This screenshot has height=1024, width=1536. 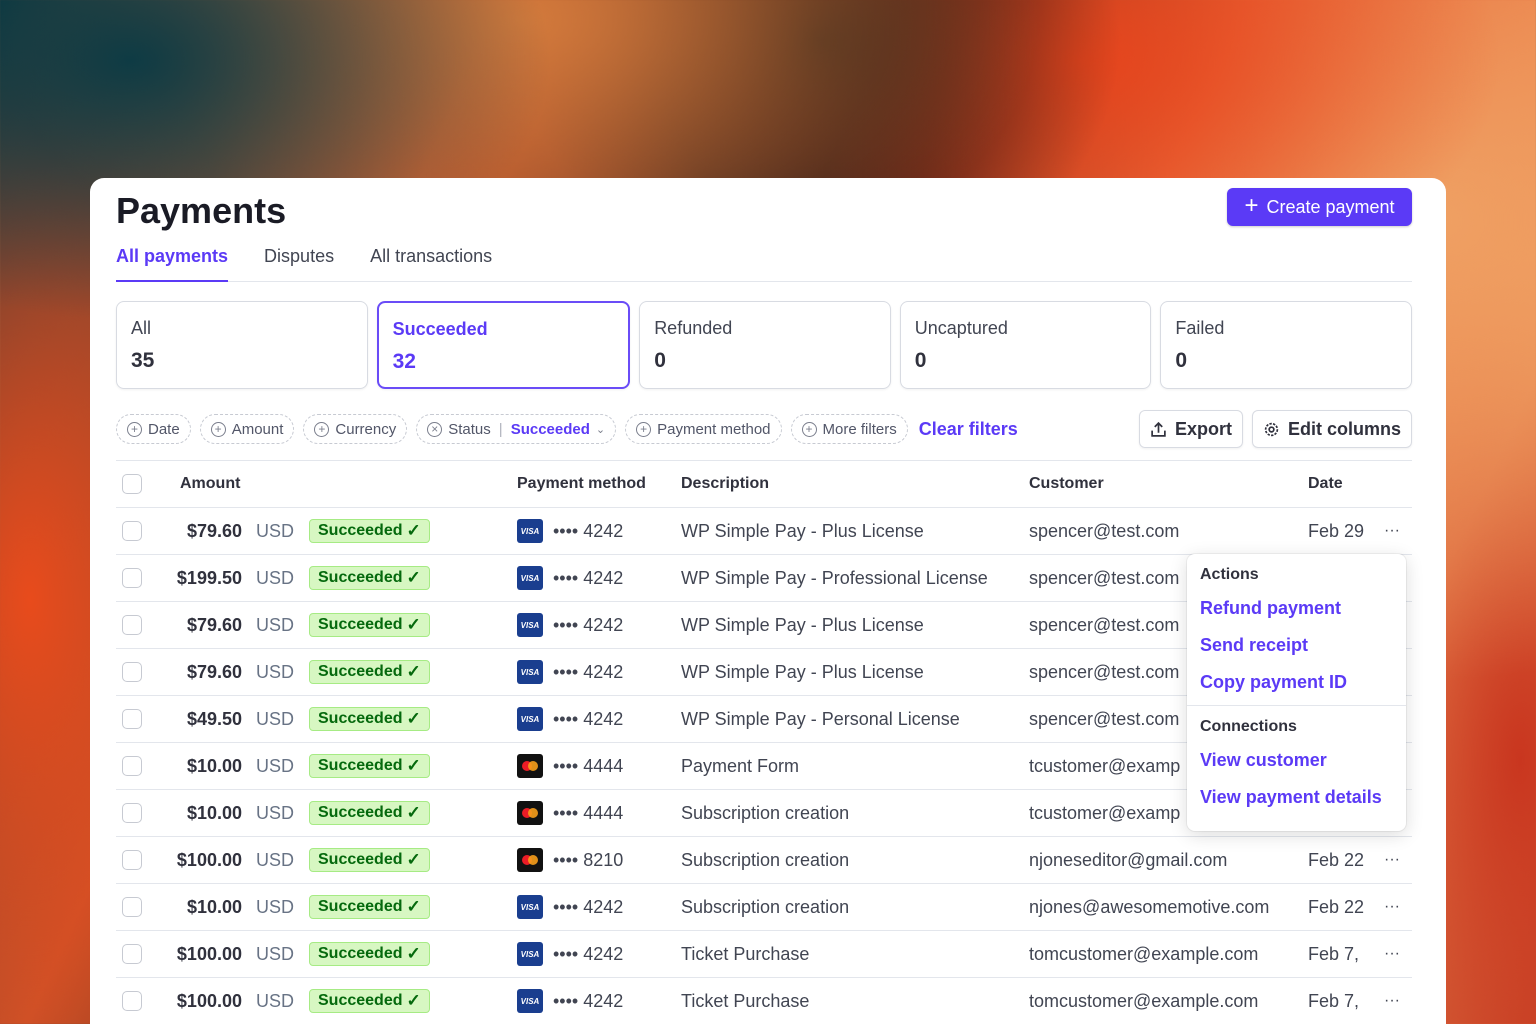 I want to click on view-customer-item: View customer, so click(x=1263, y=760).